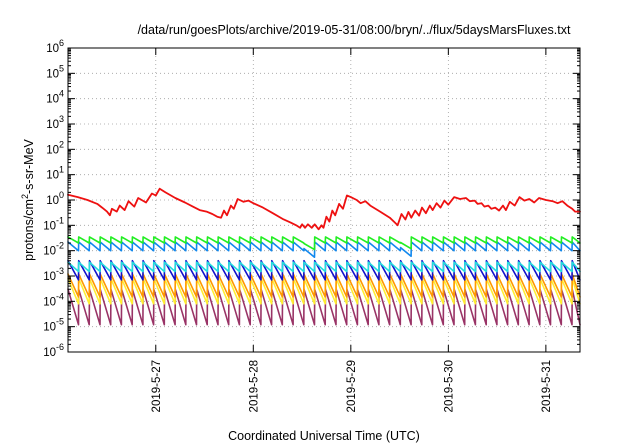  What do you see at coordinates (55, 147) in the screenshot?
I see `y-tick-label: 10²` at bounding box center [55, 147].